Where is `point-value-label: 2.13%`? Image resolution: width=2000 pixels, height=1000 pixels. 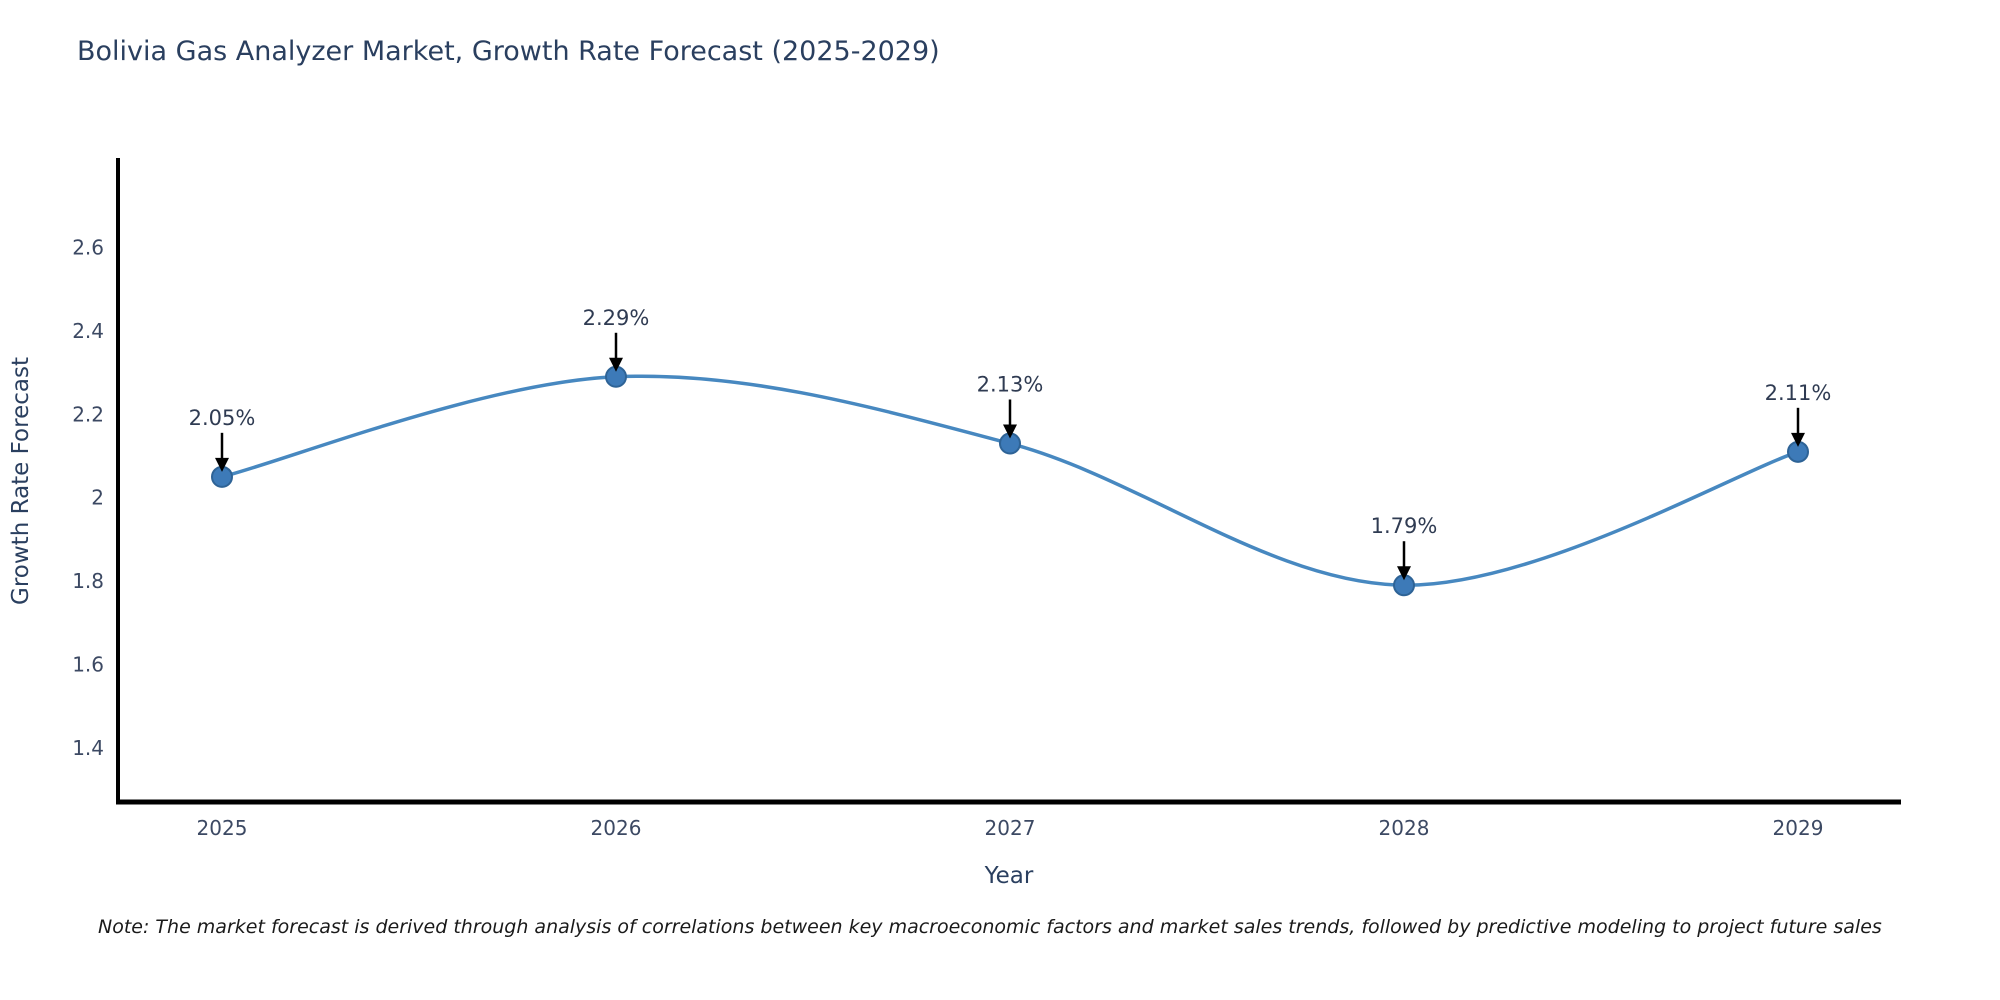
point-value-label: 2.13% is located at coordinates (1010, 384).